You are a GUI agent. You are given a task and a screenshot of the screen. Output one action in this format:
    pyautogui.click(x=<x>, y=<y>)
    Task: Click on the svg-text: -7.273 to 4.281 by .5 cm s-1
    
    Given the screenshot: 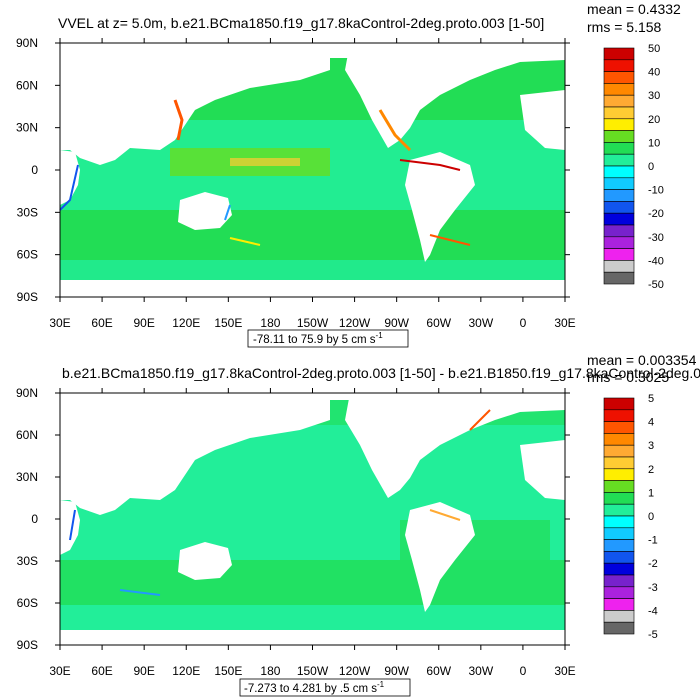 What is the action you would take?
    pyautogui.click(x=314, y=687)
    